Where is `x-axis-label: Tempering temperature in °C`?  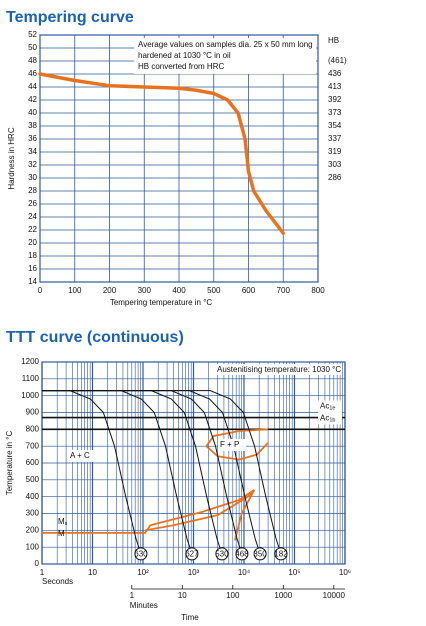
x-axis-label: Tempering temperature in °C is located at coordinates (161, 302).